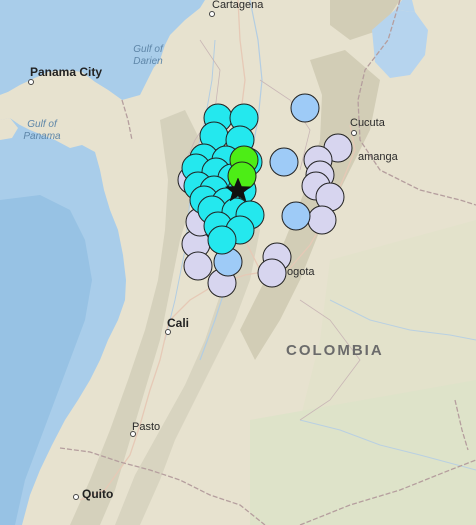 This screenshot has width=476, height=525. Describe the element at coordinates (400, 44) in the screenshot. I see `lake-maracaibo` at that location.